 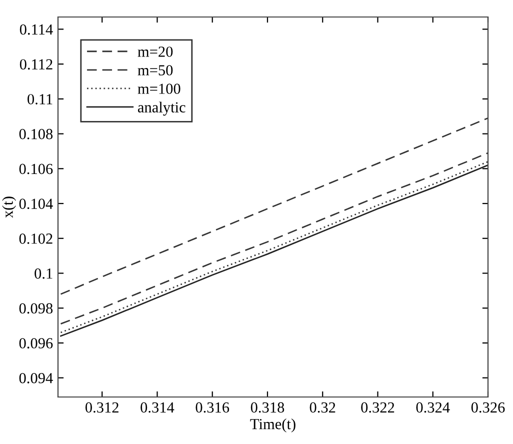 I want to click on y-tick-label: 0.094, so click(x=36, y=378).